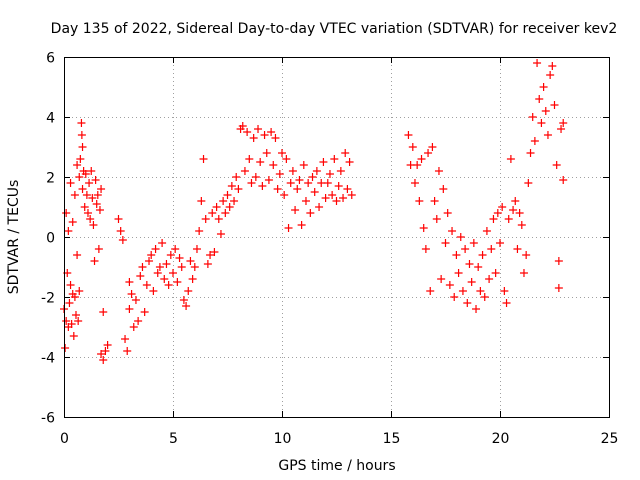 The image size is (640, 480). What do you see at coordinates (48, 359) in the screenshot?
I see `y-tick-label: -4` at bounding box center [48, 359].